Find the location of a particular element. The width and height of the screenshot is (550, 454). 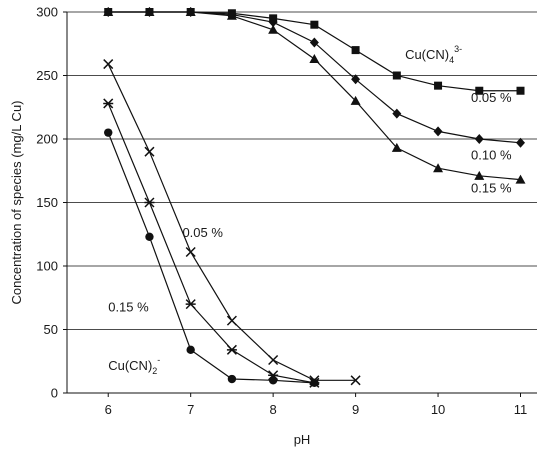

y-tick-label: 50 is located at coordinates (51, 329).